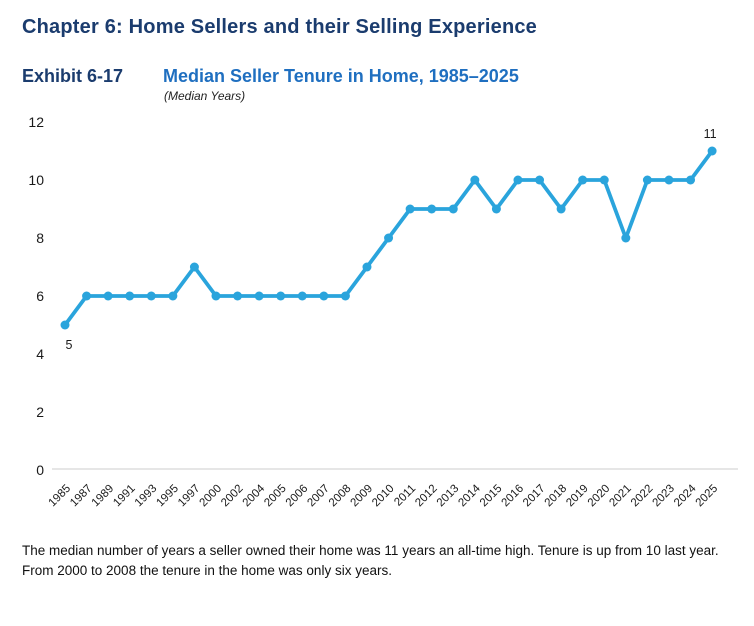  I want to click on x-axis-tick-label: 2006, so click(297, 496).